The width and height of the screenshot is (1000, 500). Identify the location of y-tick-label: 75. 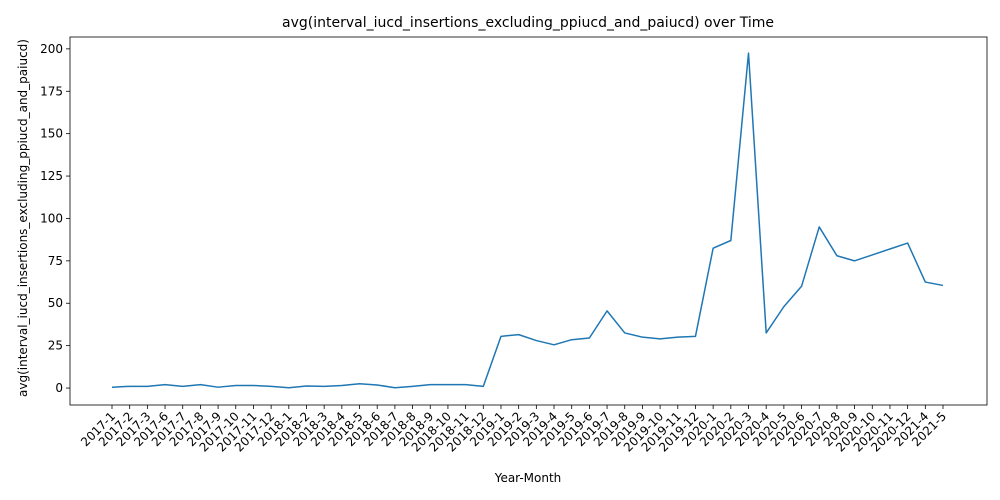
(55, 261).